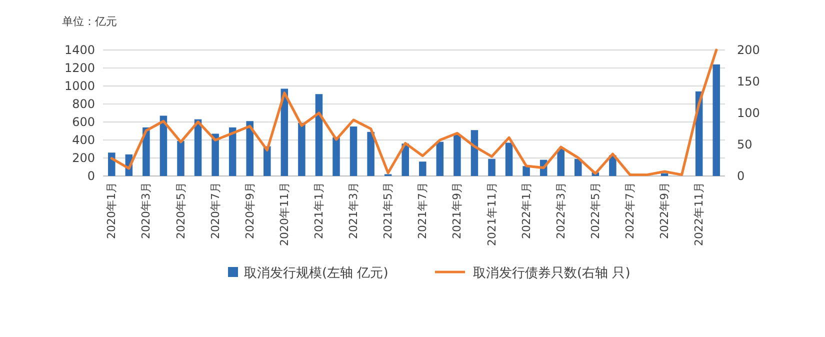  Describe the element at coordinates (89, 21) in the screenshot. I see `text: 单位：亿元` at that location.